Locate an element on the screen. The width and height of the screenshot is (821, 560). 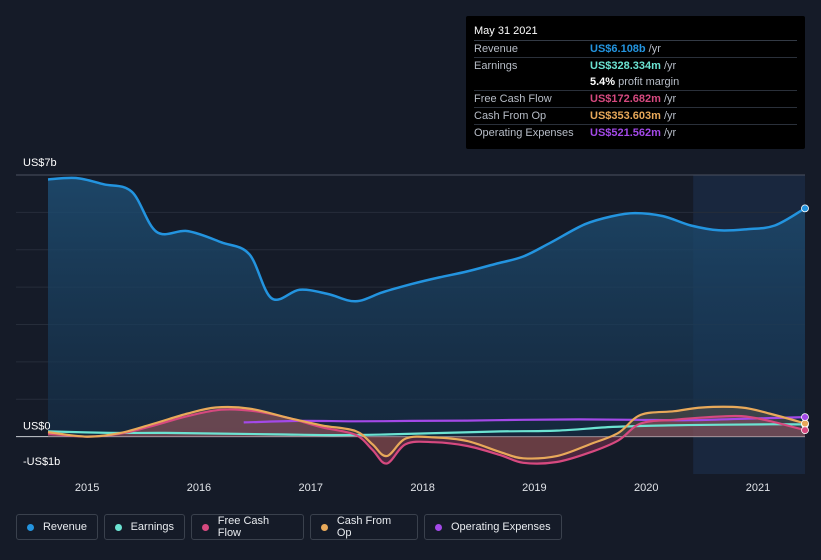
tooltip-value: US$328.334m is located at coordinates (625, 66).